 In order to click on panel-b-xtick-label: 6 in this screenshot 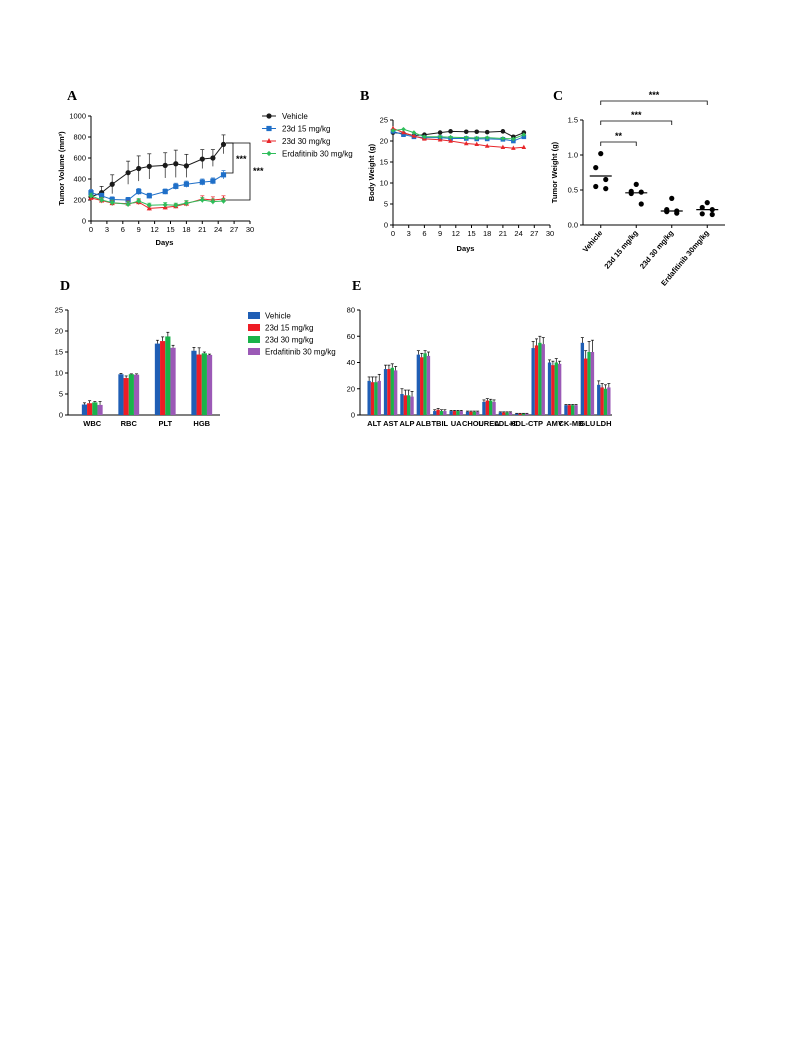, I will do `click(424, 233)`.